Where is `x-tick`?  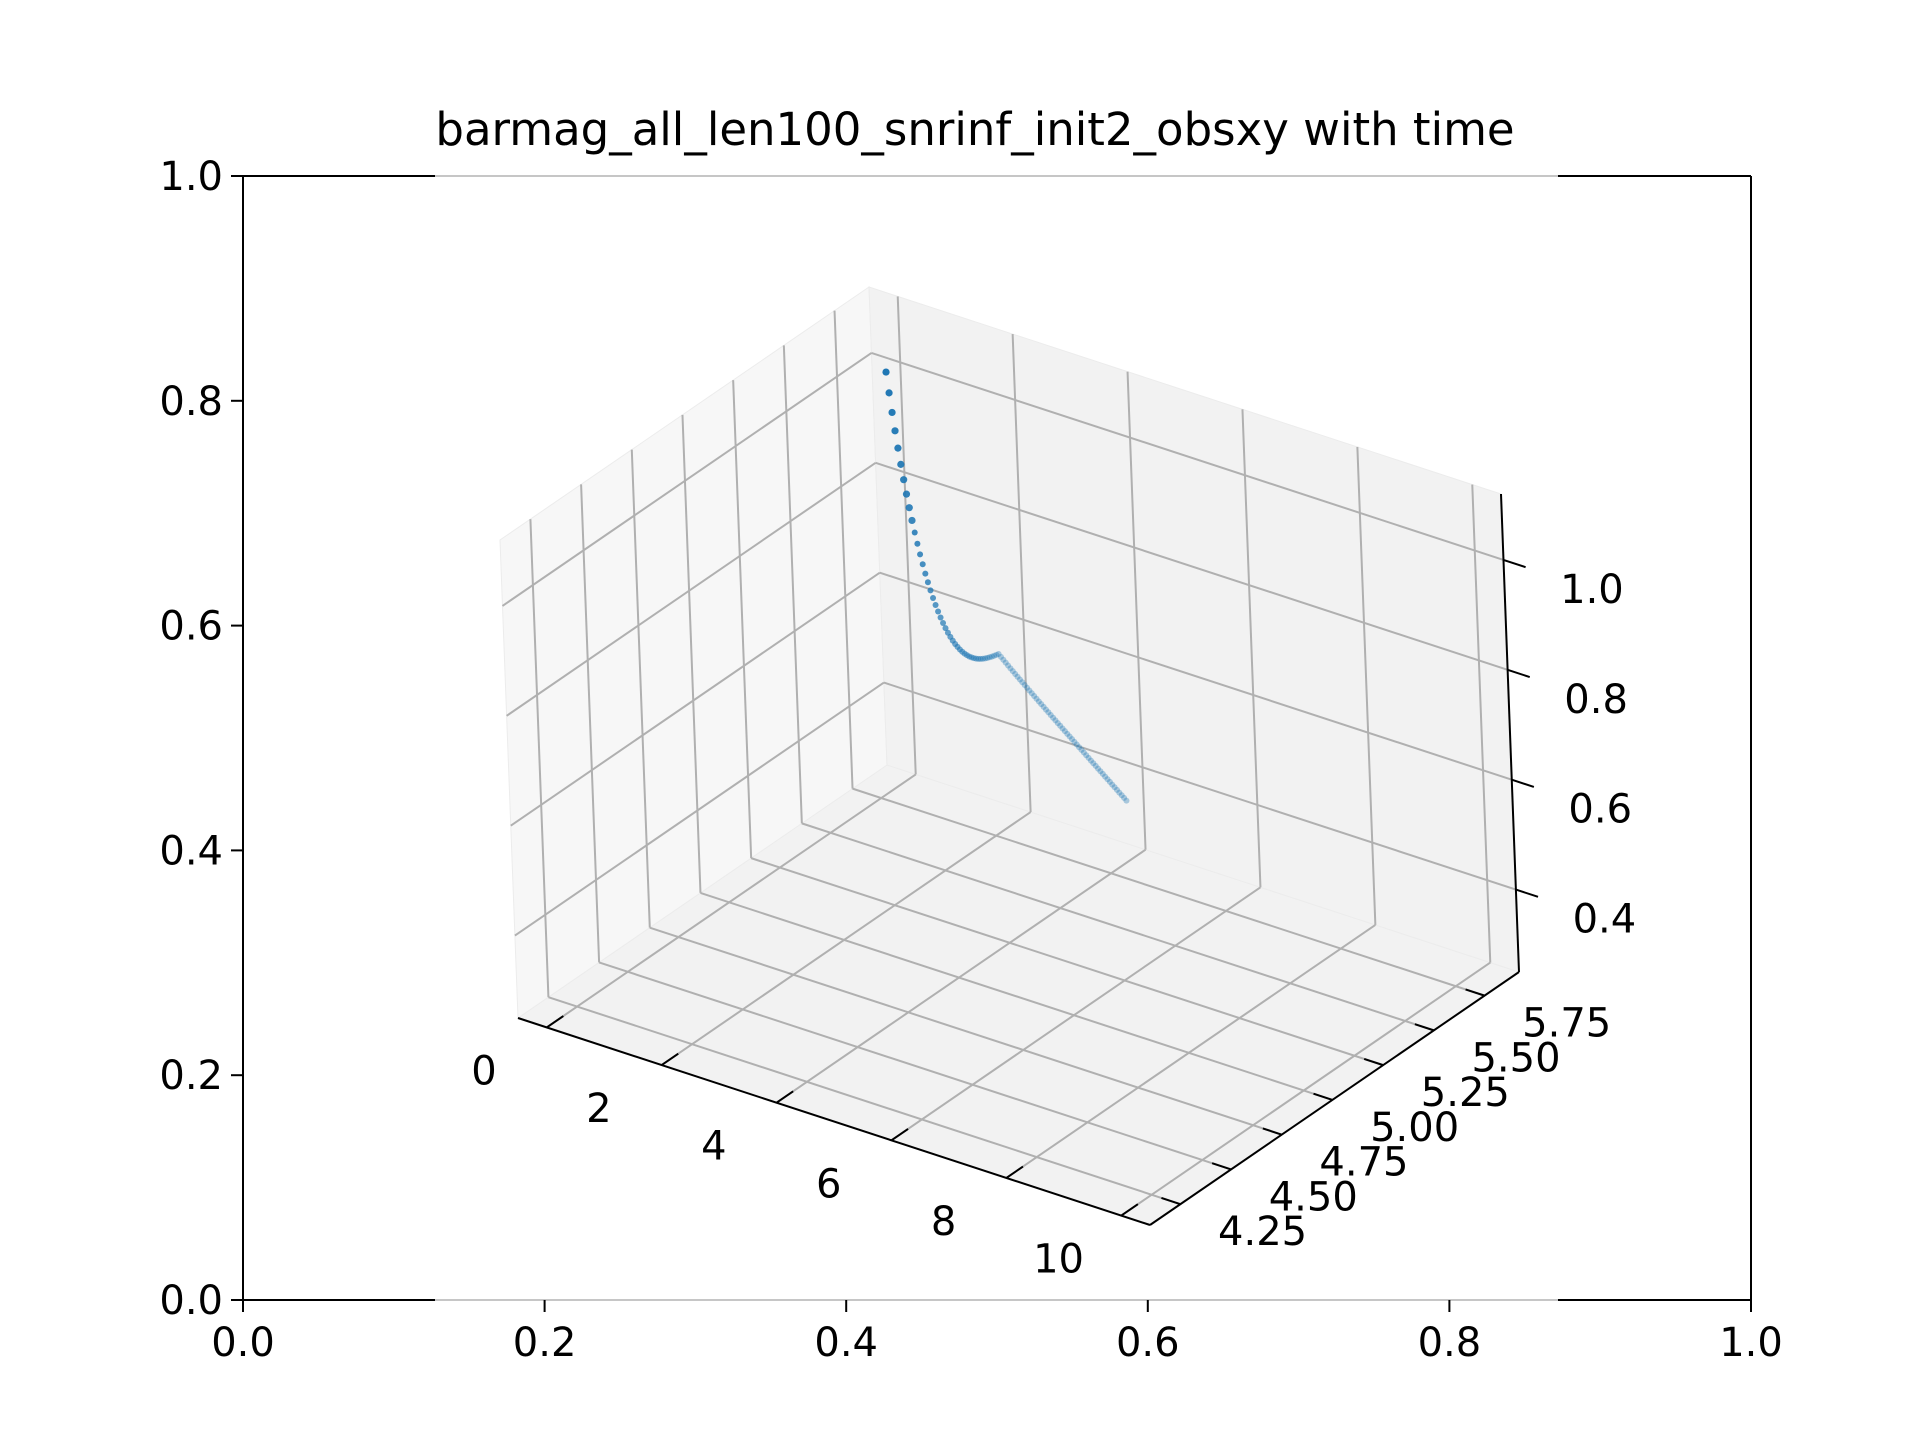 x-tick is located at coordinates (1014, 1172).